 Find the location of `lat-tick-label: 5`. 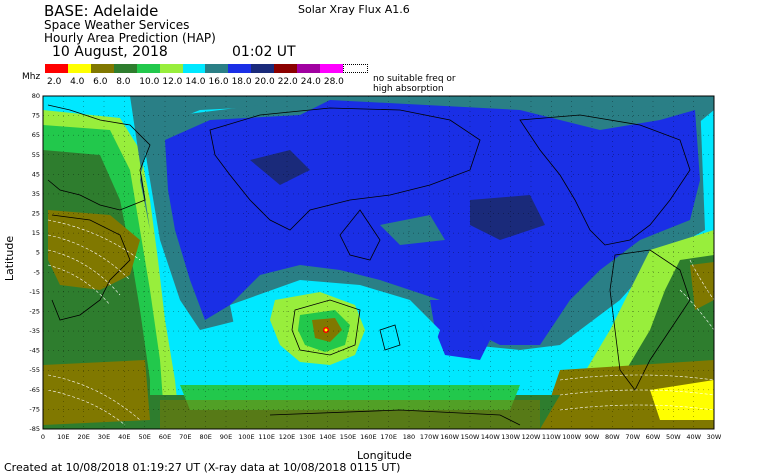

lat-tick-label: 5 is located at coordinates (38, 253).